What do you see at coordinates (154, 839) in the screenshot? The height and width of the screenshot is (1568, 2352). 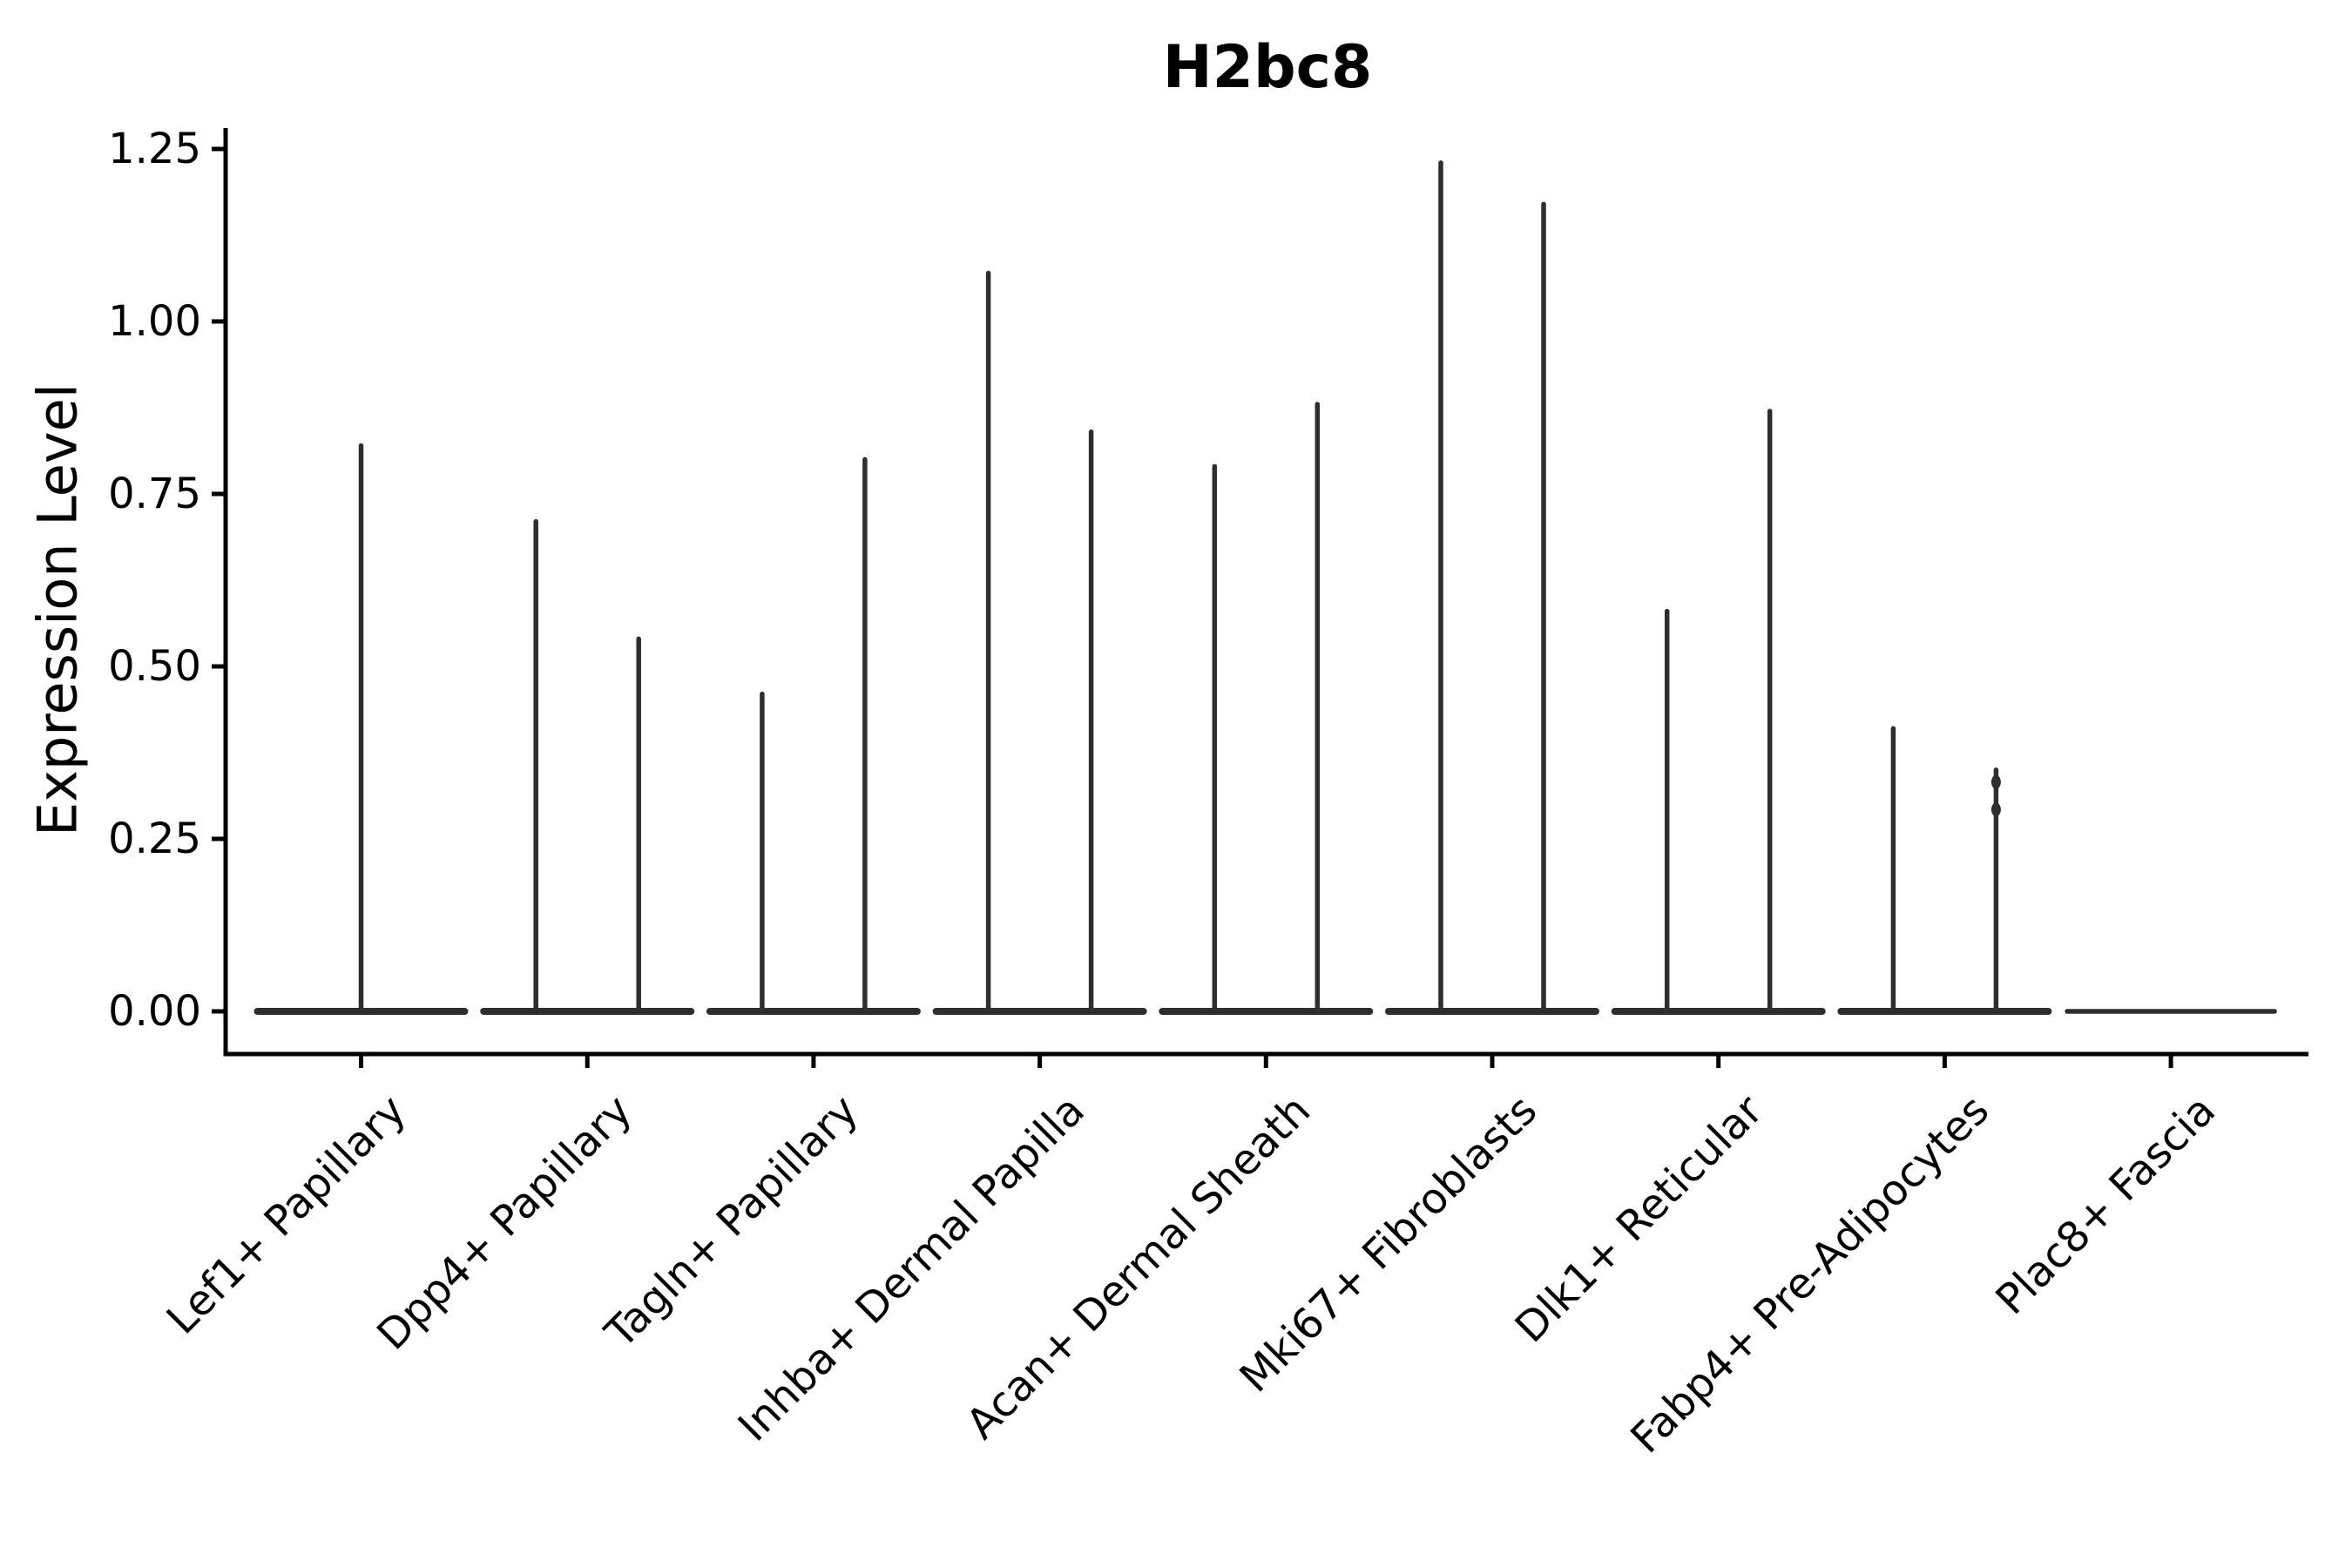 I see `y-tick-label: 0.25` at bounding box center [154, 839].